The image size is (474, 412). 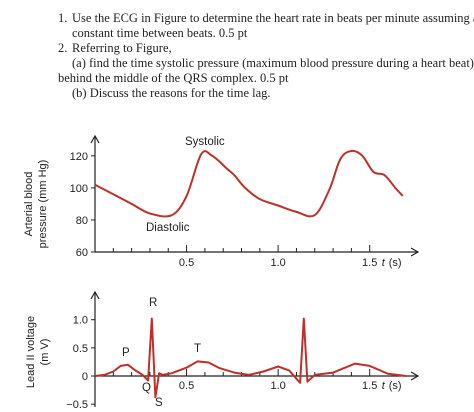 What do you see at coordinates (95, 139) in the screenshot?
I see `bp-y-axis-arrow` at bounding box center [95, 139].